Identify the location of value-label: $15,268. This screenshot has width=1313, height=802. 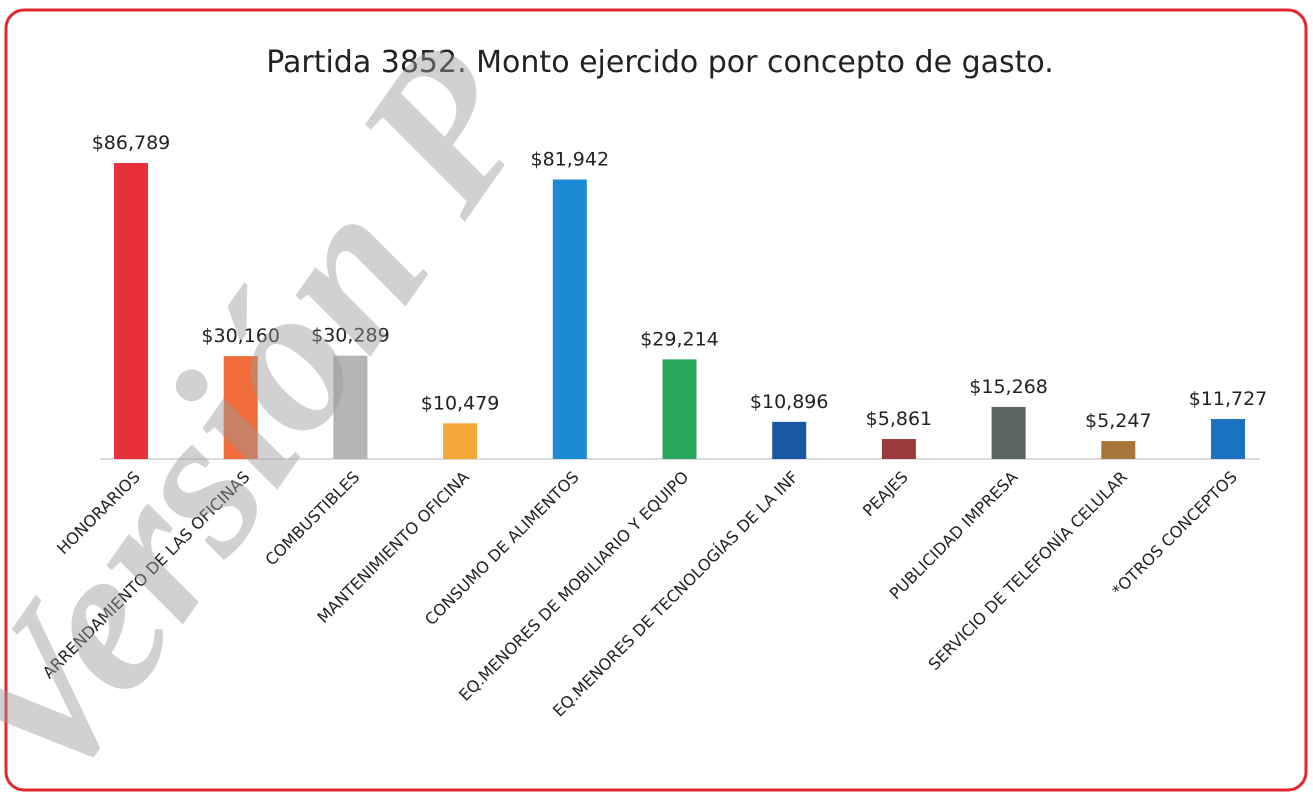
(1008, 387).